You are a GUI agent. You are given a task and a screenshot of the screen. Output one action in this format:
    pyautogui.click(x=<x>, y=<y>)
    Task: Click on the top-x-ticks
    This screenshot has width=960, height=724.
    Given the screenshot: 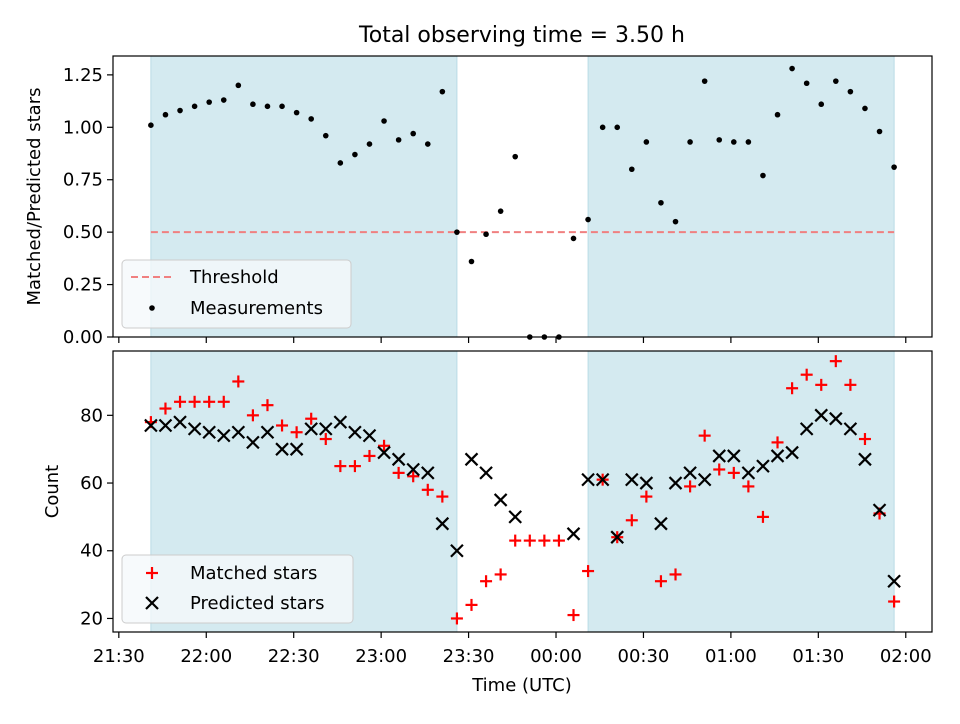 What is the action you would take?
    pyautogui.click(x=512, y=340)
    